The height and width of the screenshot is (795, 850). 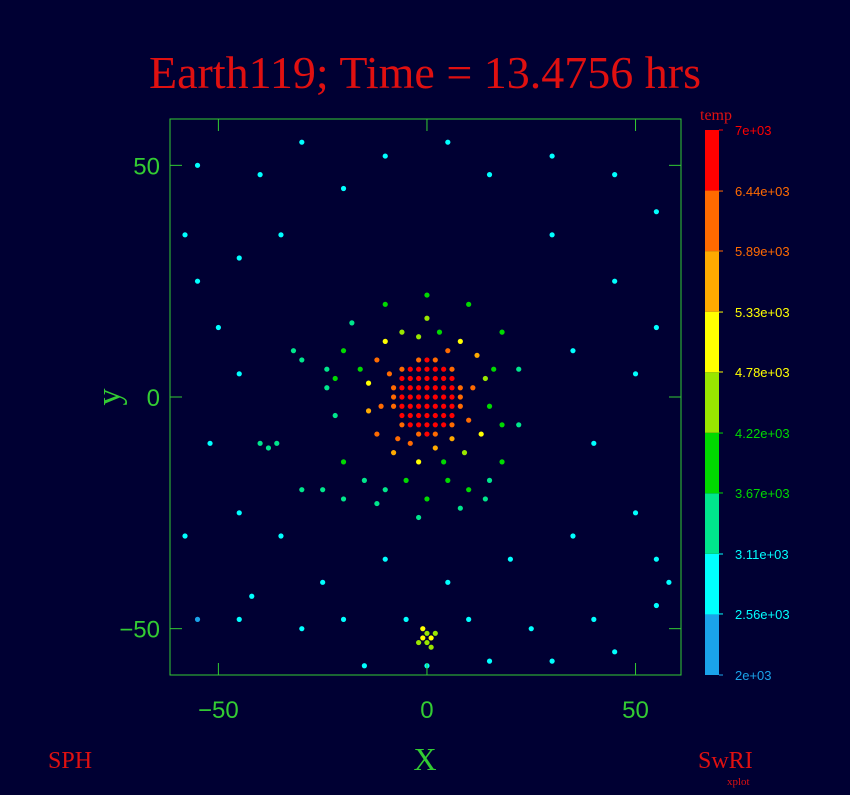 What do you see at coordinates (753, 130) in the screenshot?
I see `colorbar-tick-label: 7e+03` at bounding box center [753, 130].